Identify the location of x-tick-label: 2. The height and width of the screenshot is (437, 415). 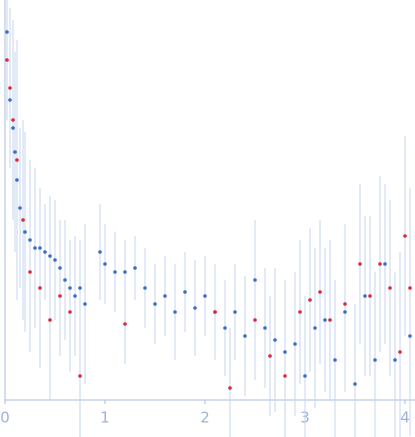
(205, 418).